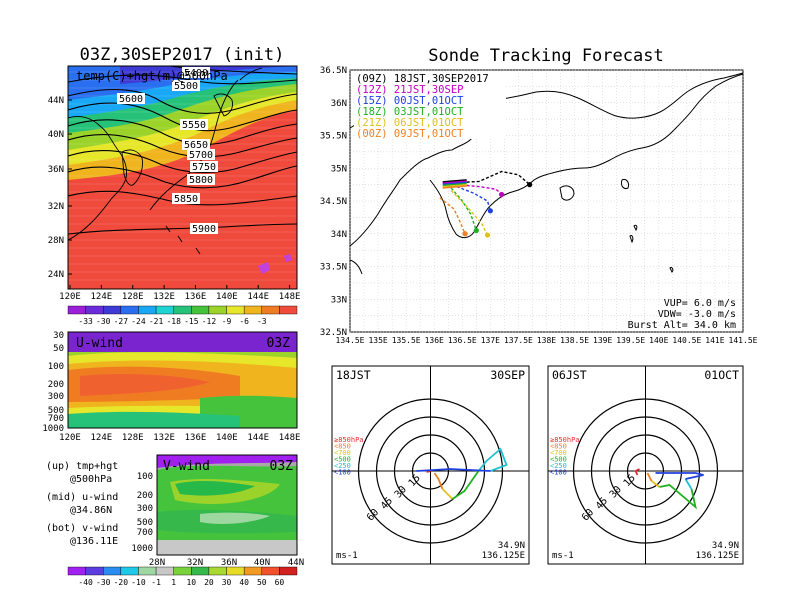 Image resolution: width=792 pixels, height=612 pixels. Describe the element at coordinates (682, 325) in the screenshot. I see `burst-label: Burst Alt= 34.0 km` at that location.